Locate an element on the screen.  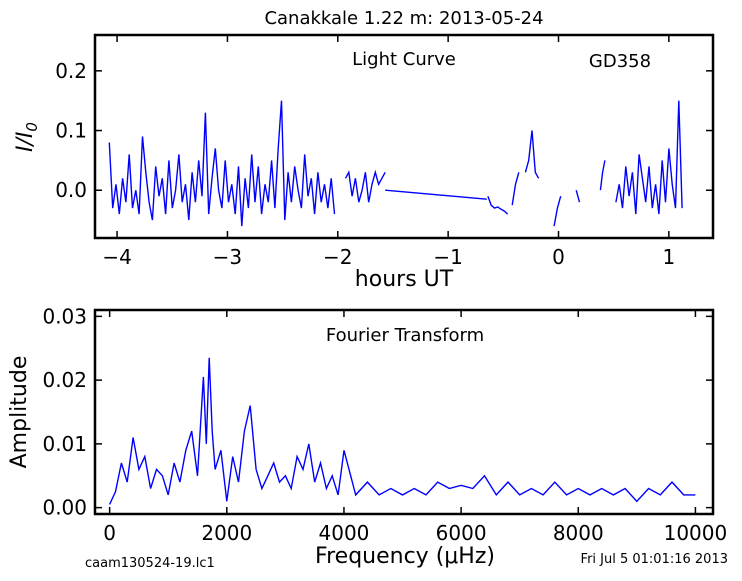
fourier-x-tick-label: 4000 is located at coordinates (344, 533).